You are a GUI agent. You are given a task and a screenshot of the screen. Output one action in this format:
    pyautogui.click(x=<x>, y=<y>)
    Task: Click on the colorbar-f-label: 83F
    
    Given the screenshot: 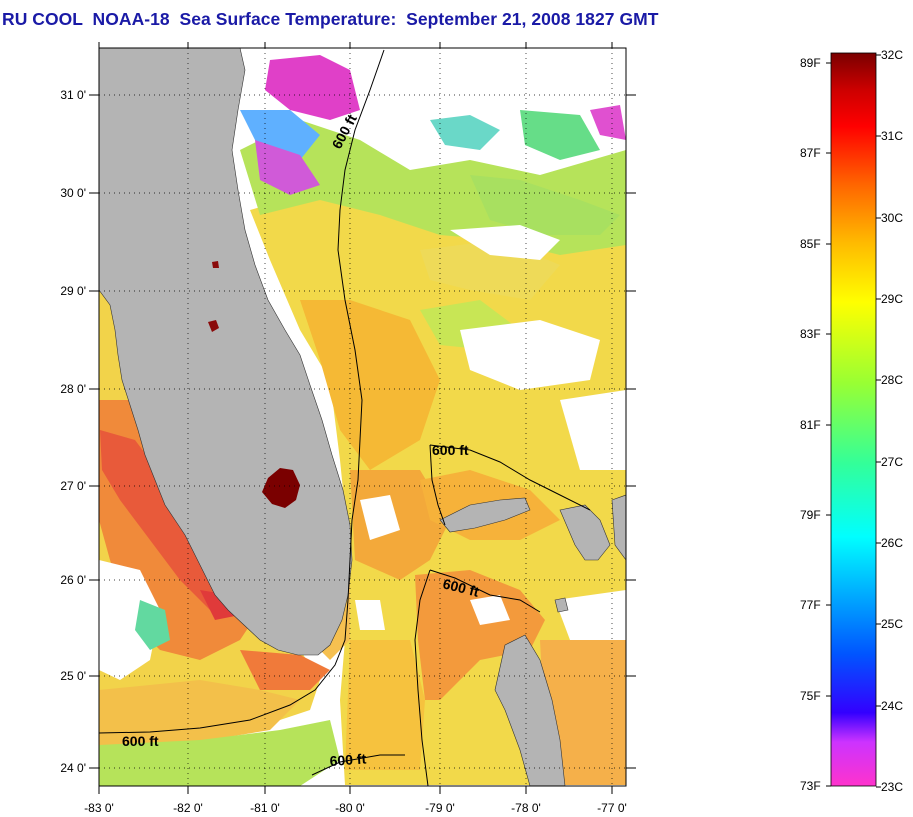 What is the action you would take?
    pyautogui.click(x=810, y=334)
    